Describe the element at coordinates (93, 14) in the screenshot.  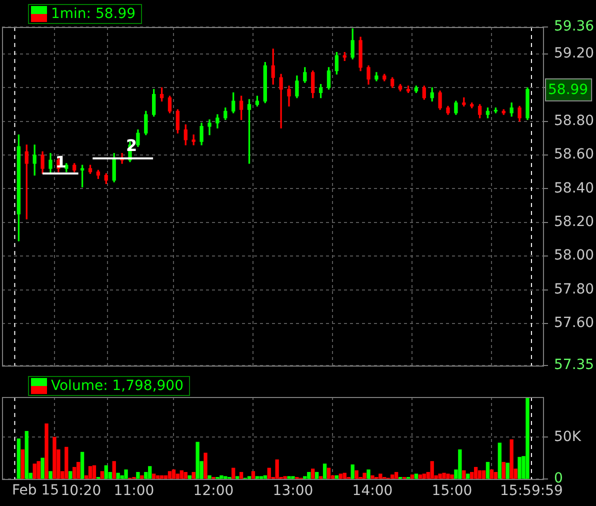
I see `chart-title: 1min: 58.99` at that location.